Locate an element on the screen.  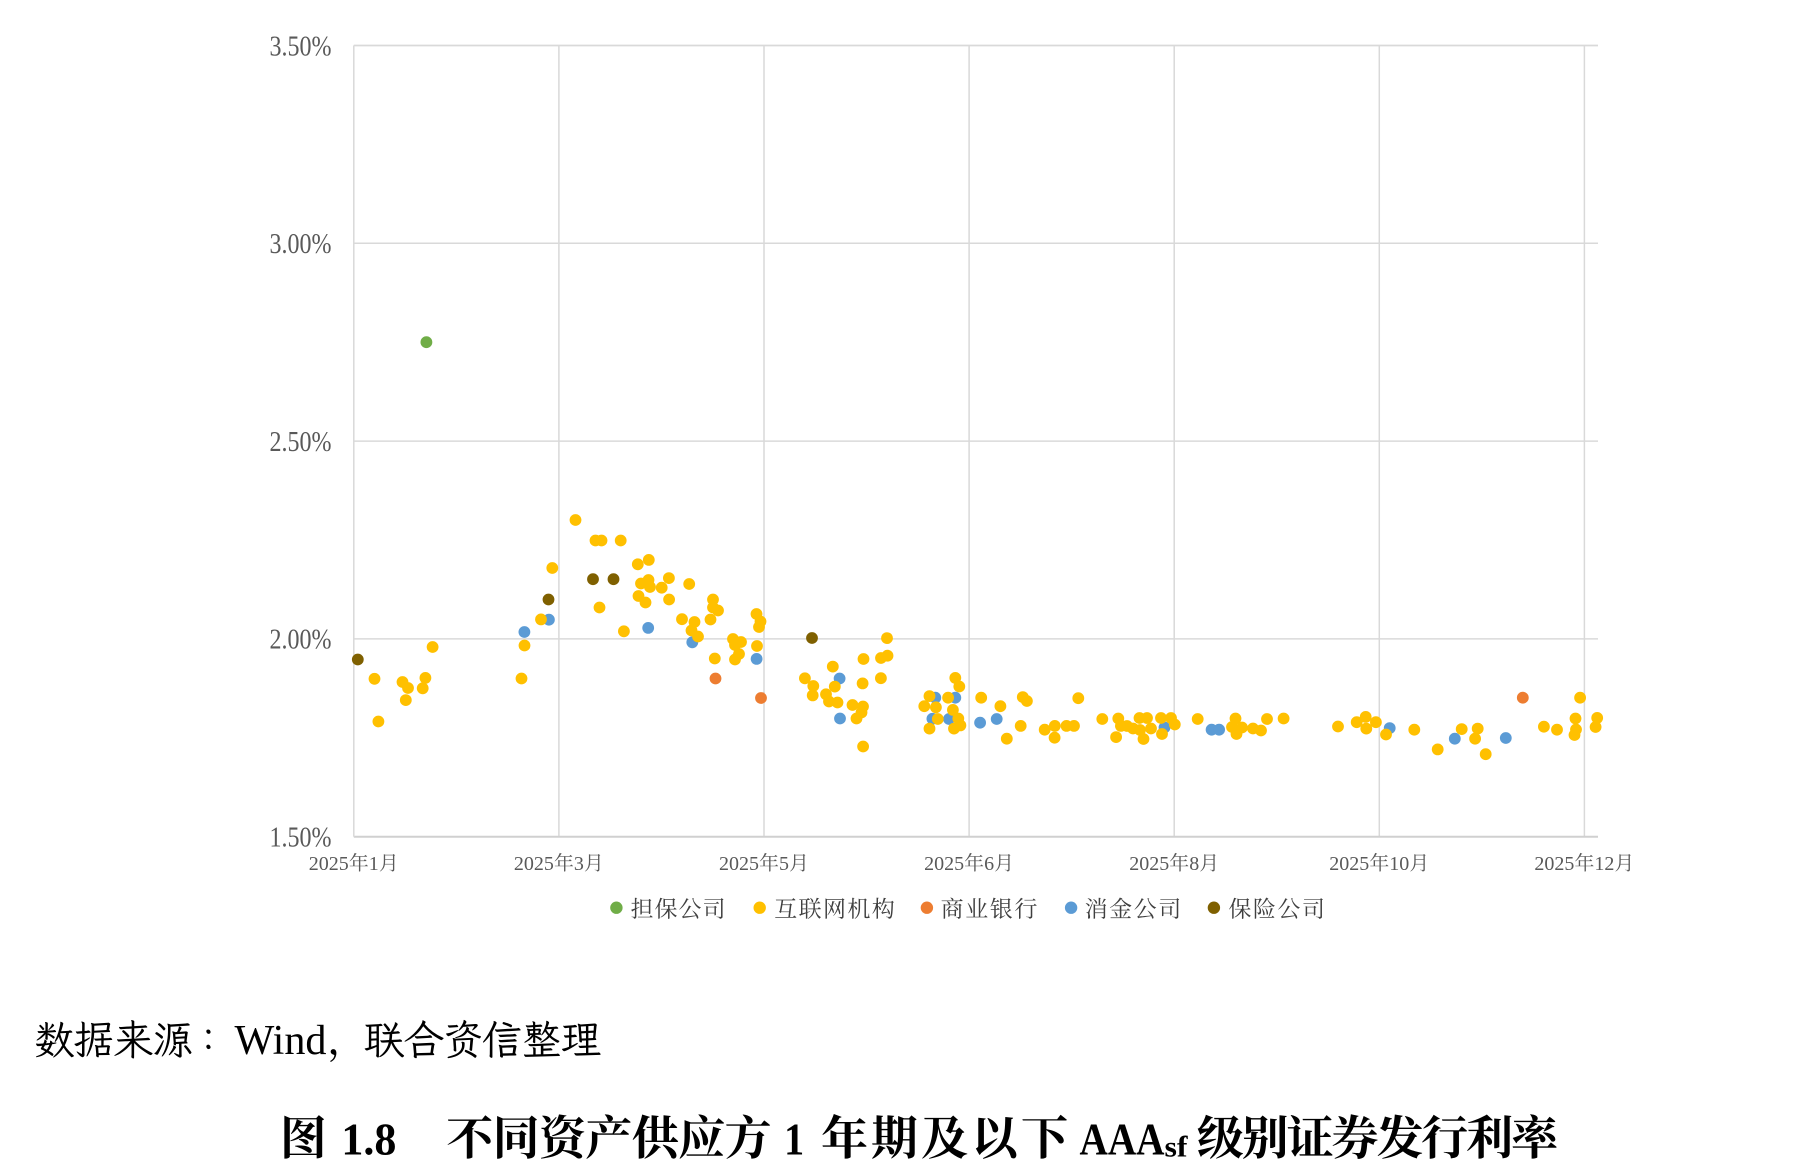
svg-text: 3.50% is located at coordinates (301, 46).